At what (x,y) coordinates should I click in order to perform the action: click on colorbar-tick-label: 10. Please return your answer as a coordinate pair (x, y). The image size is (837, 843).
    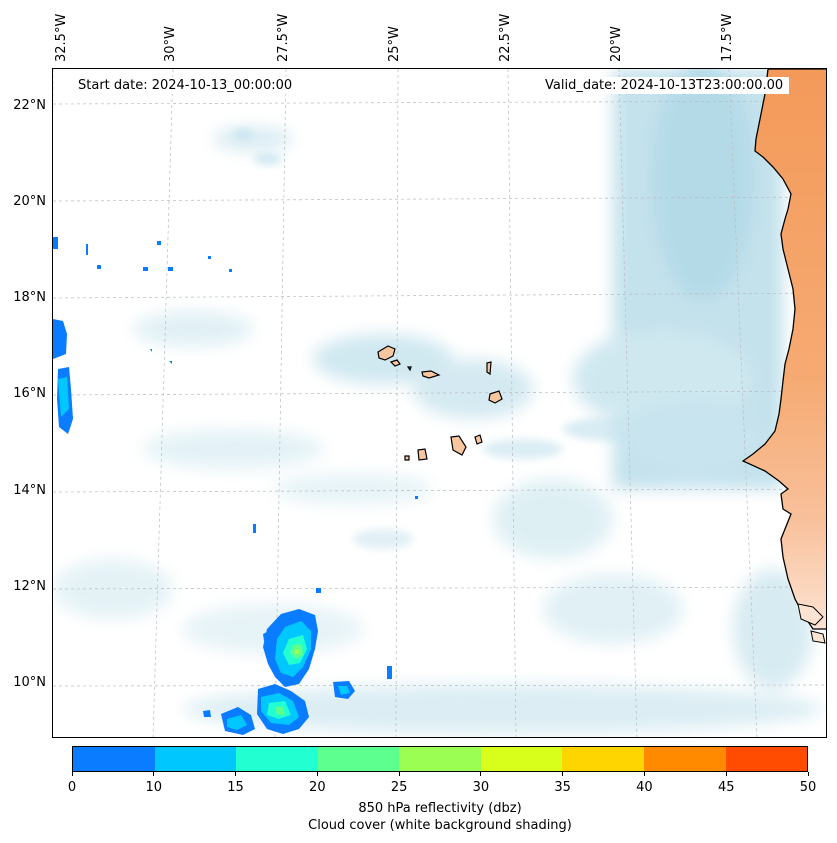
    Looking at the image, I should click on (154, 787).